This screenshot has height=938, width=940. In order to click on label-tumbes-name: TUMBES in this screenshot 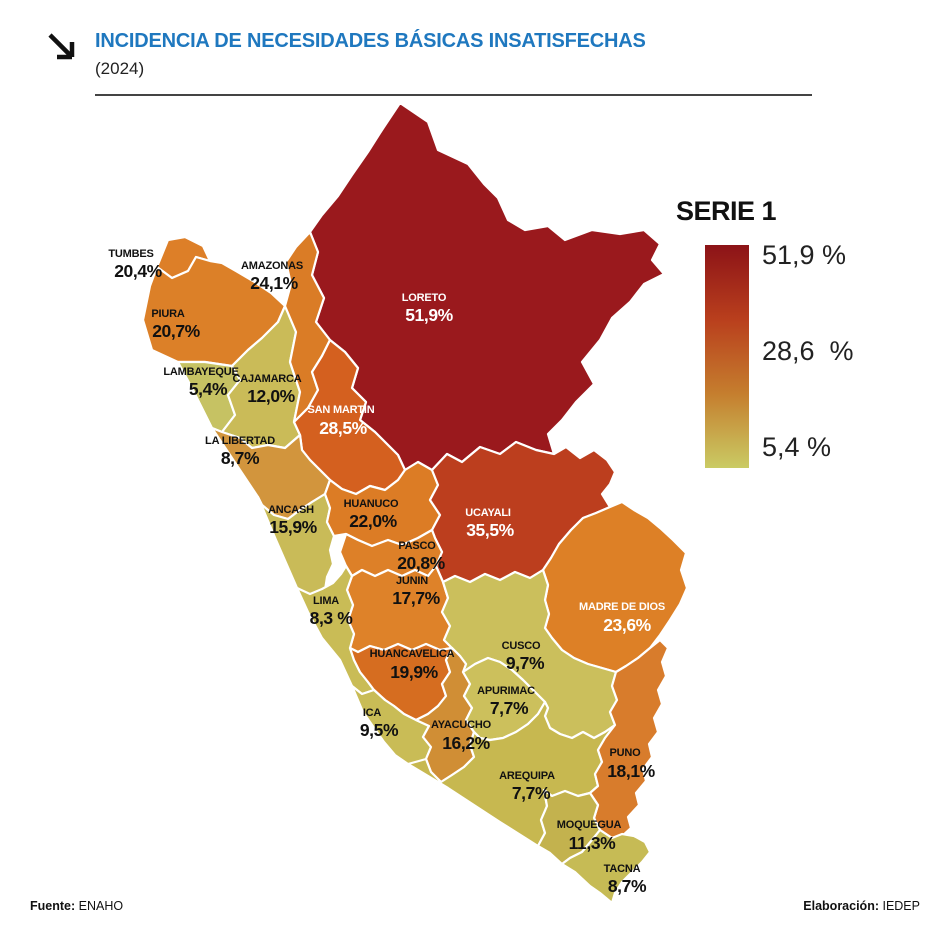, I will do `click(130, 254)`.